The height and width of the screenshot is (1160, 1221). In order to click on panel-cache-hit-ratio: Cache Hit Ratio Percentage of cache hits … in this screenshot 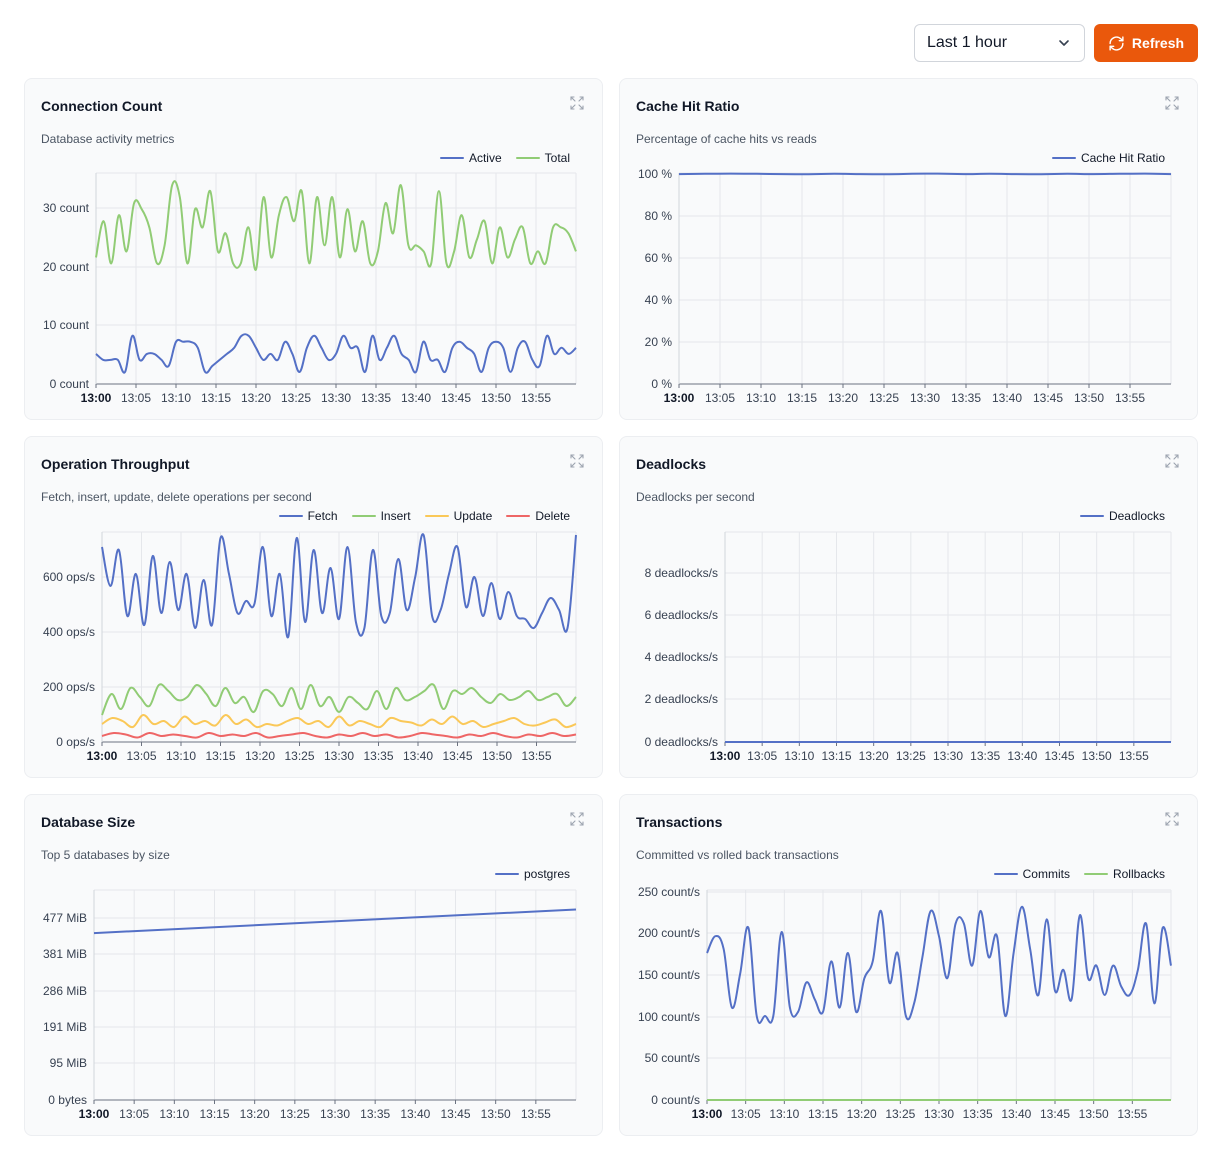, I will do `click(908, 249)`.